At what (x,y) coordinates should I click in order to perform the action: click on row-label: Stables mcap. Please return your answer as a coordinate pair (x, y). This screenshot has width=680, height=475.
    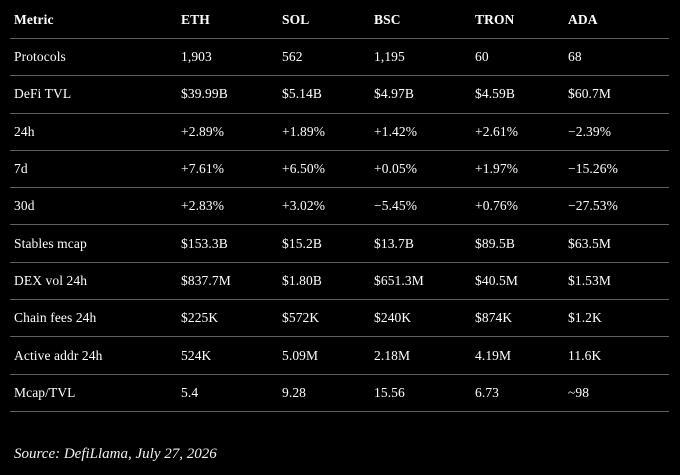
    Looking at the image, I should click on (50, 243).